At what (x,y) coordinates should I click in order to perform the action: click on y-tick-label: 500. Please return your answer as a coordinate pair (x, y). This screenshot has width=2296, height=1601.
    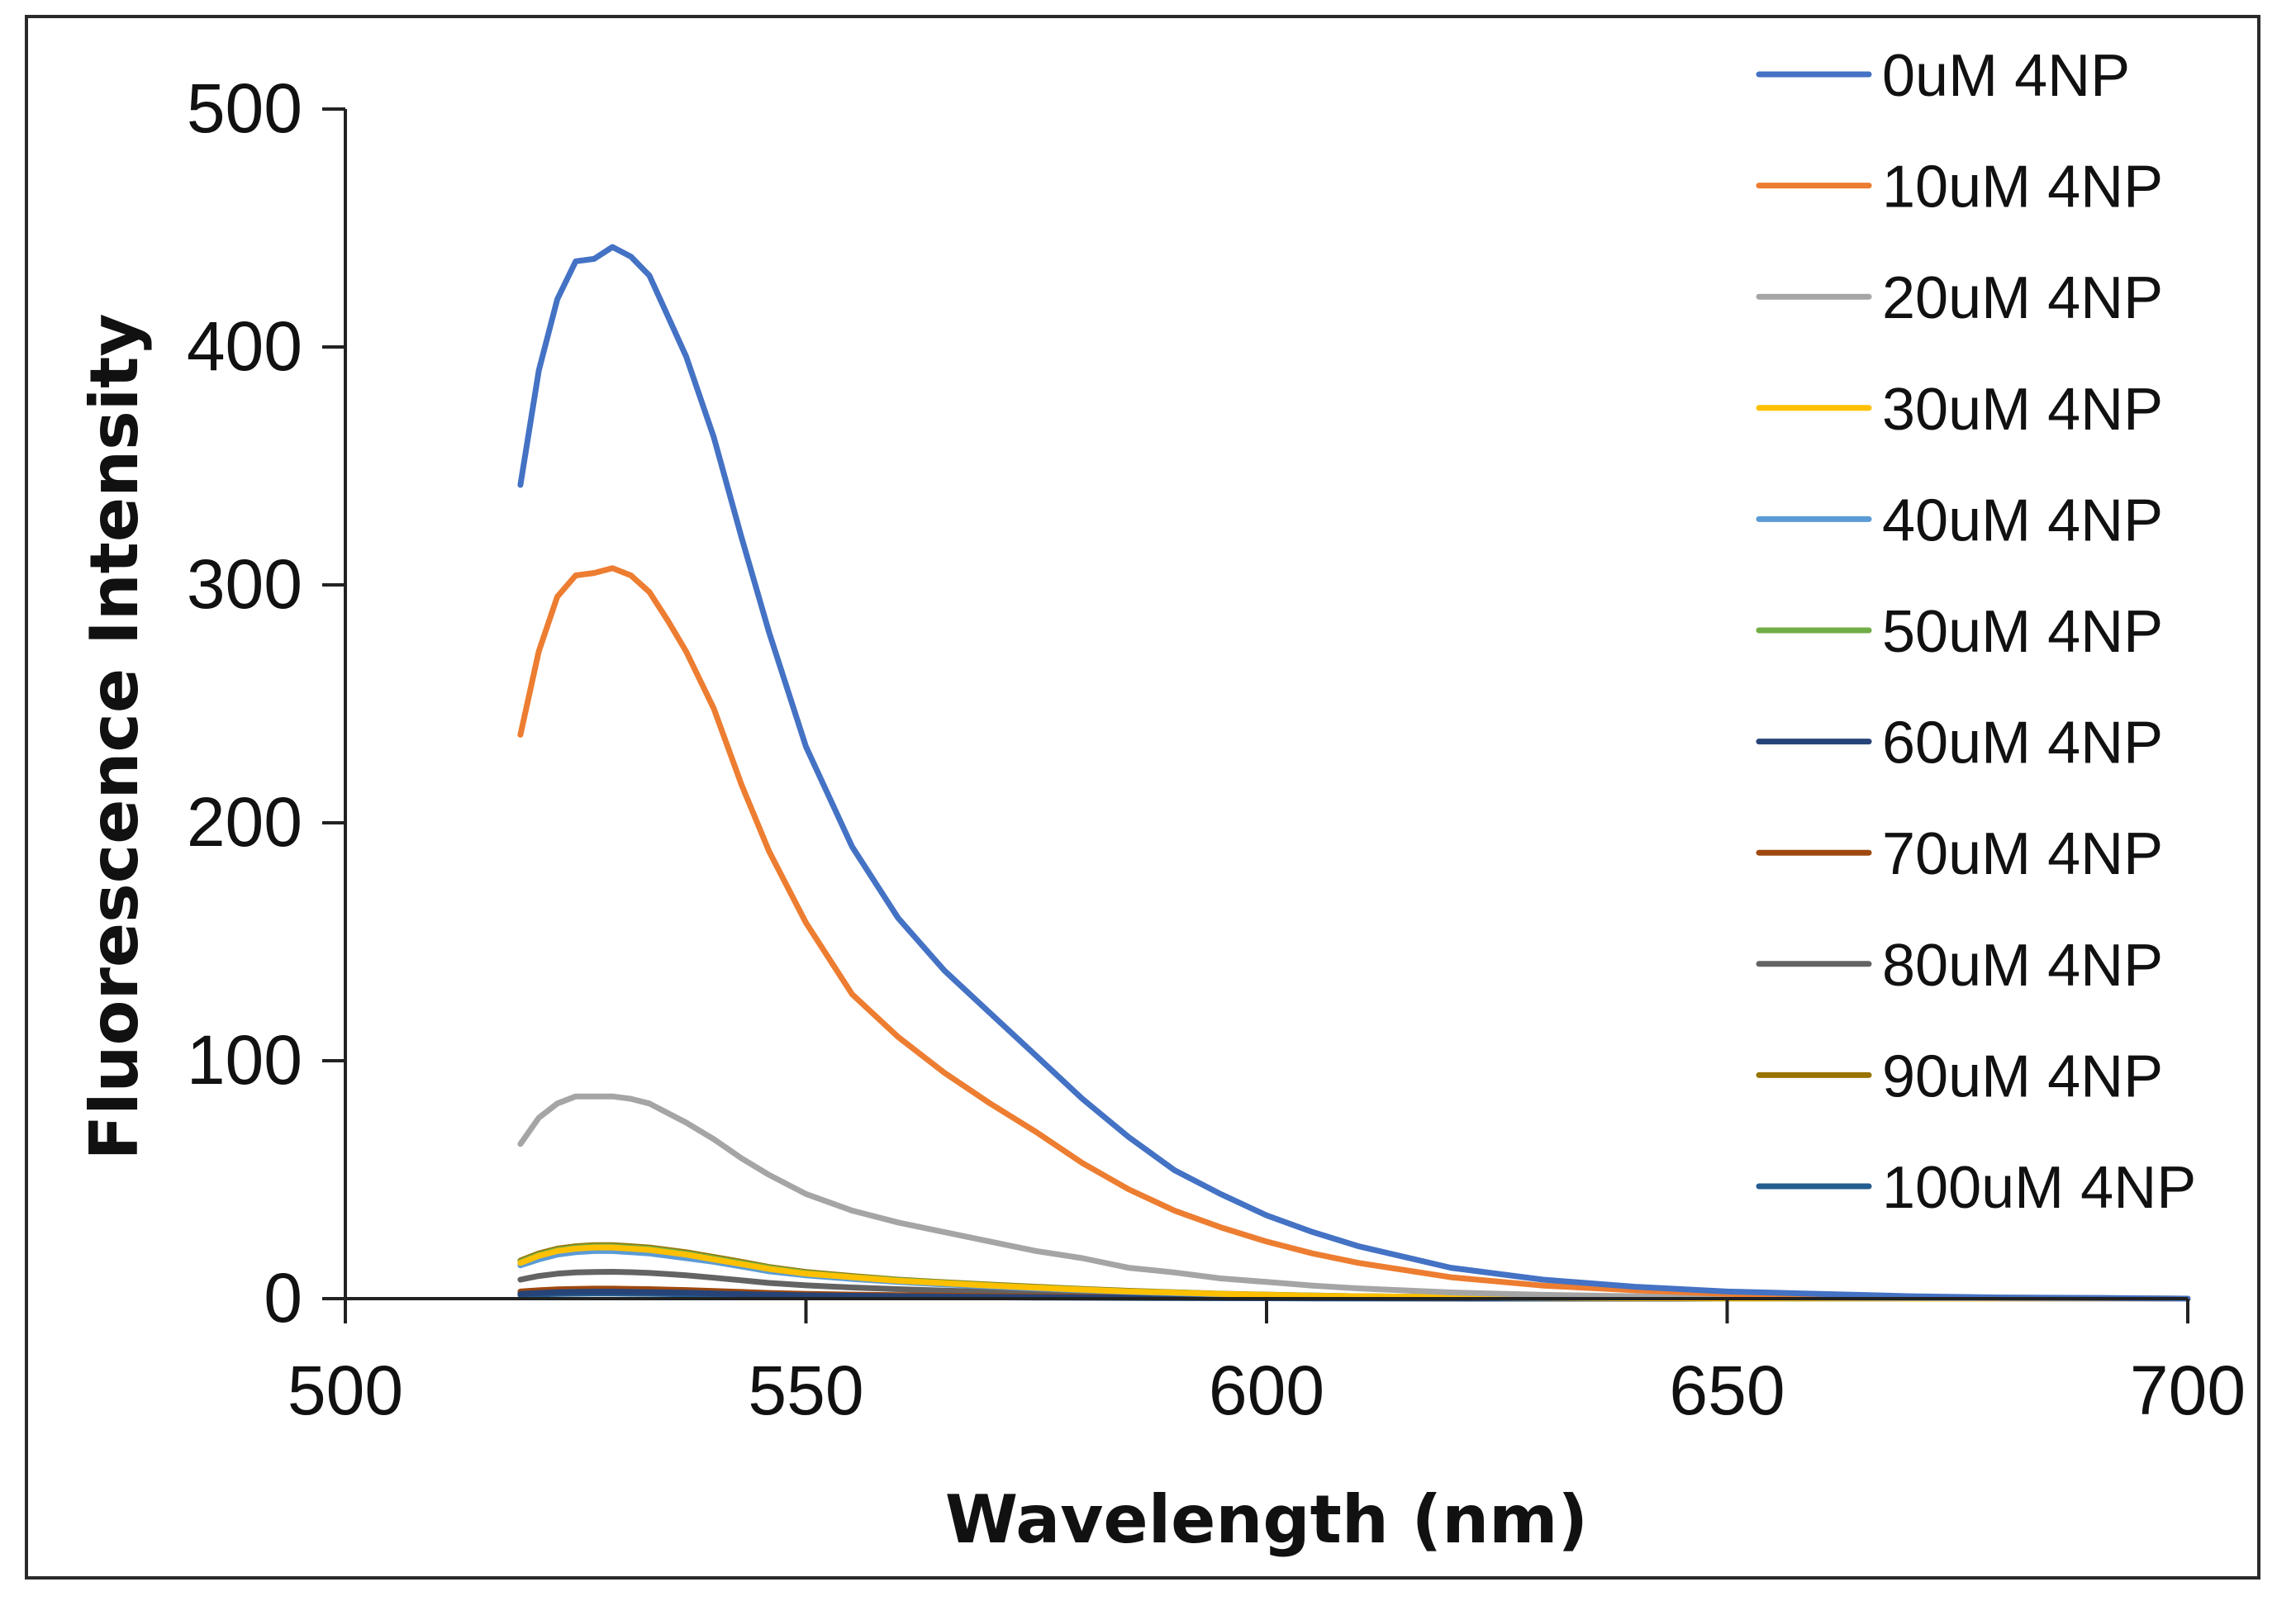
    Looking at the image, I should click on (244, 108).